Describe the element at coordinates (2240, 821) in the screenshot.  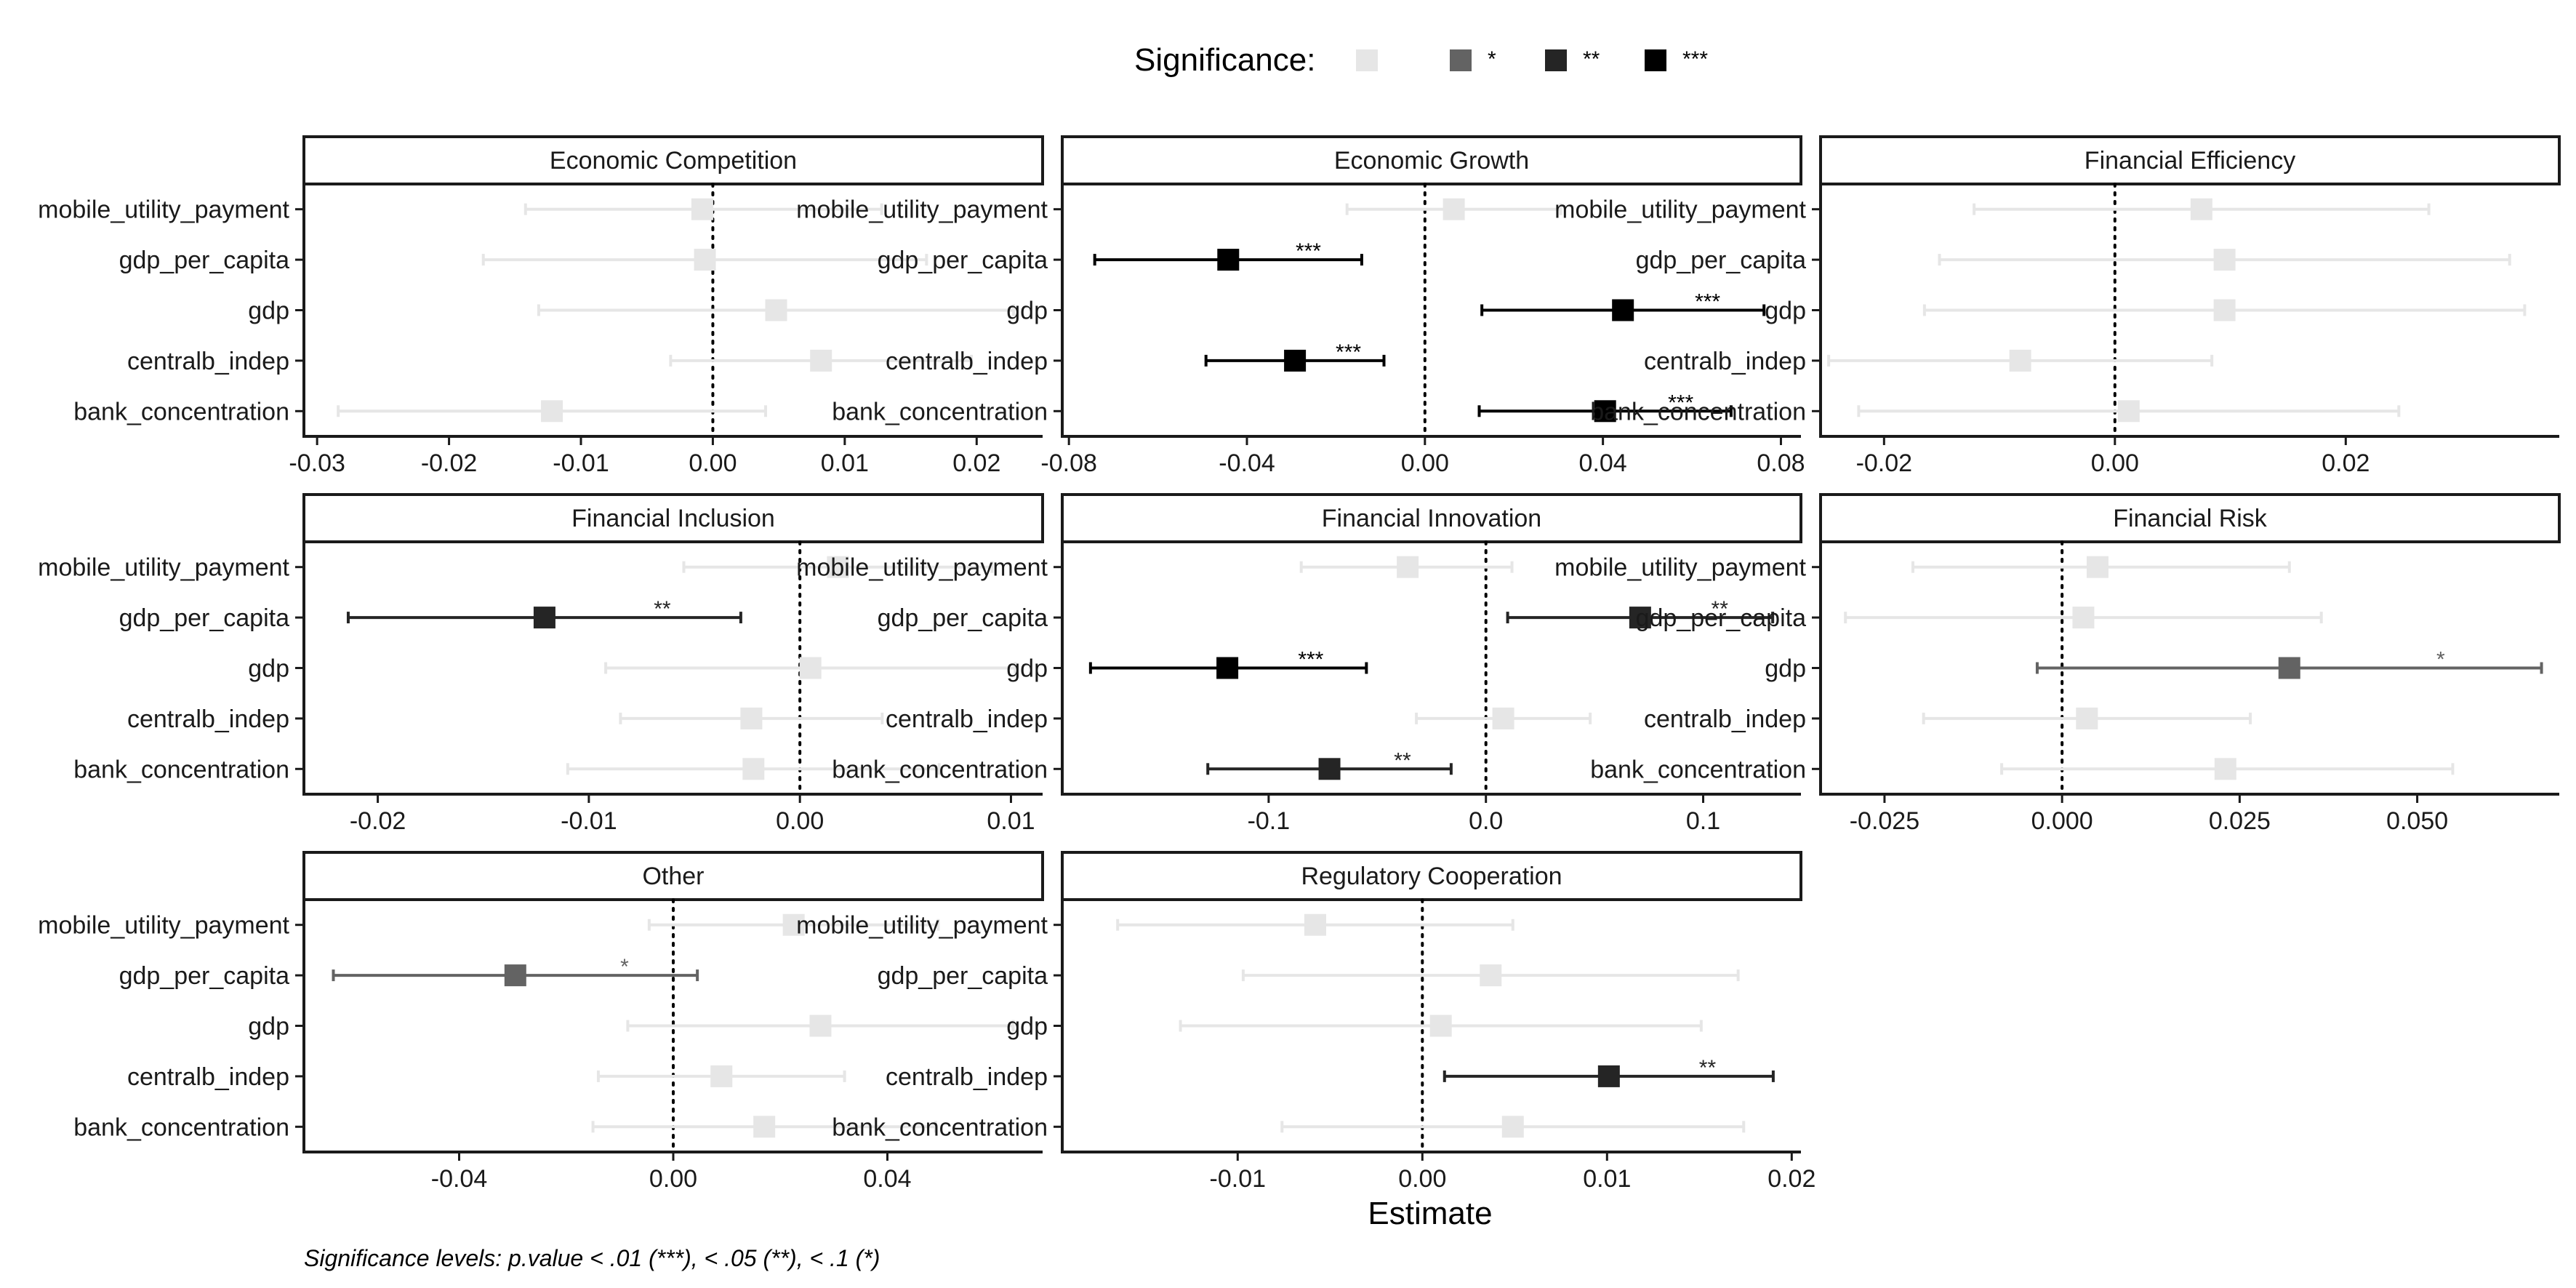
I see `x-tick-label: 0.025` at that location.